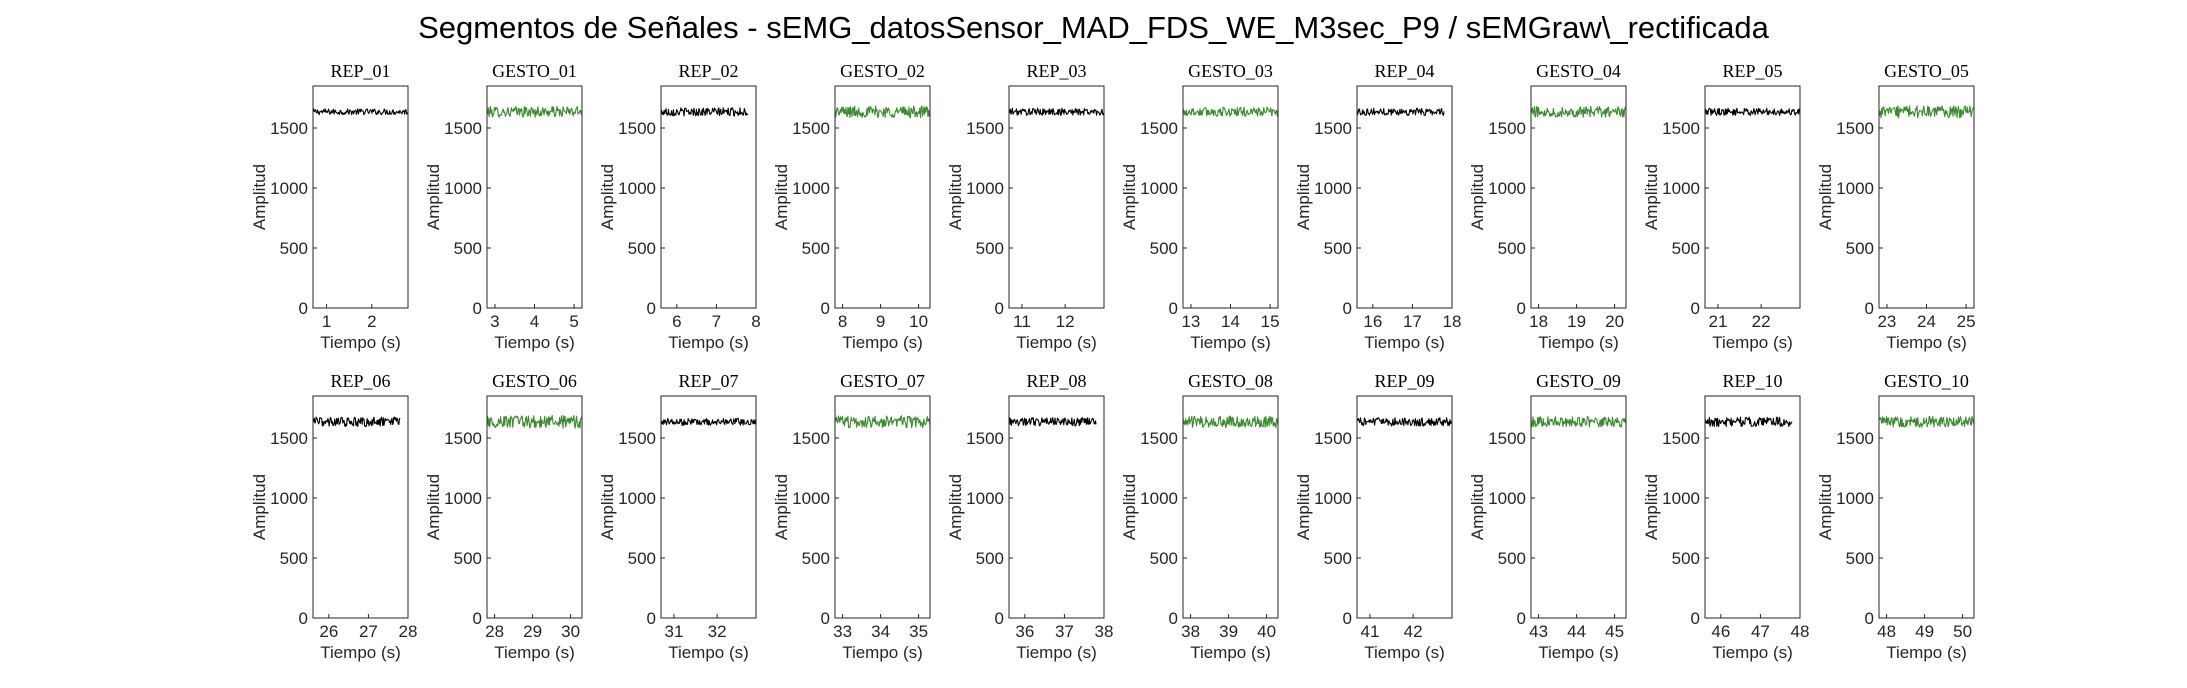 This screenshot has width=2187, height=688. What do you see at coordinates (1404, 71) in the screenshot?
I see `subplot-title: REP_04` at bounding box center [1404, 71].